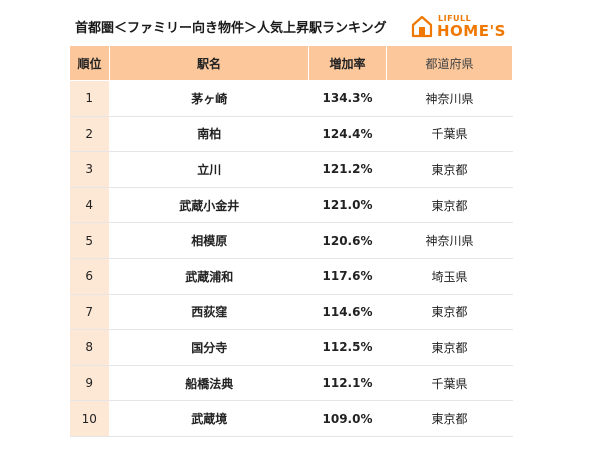 The image size is (600, 449). I want to click on page-header: 首都圏＜ファミリー向き物件＞人気上昇駅ランキング LIFULL HOME'S, so click(290, 26).